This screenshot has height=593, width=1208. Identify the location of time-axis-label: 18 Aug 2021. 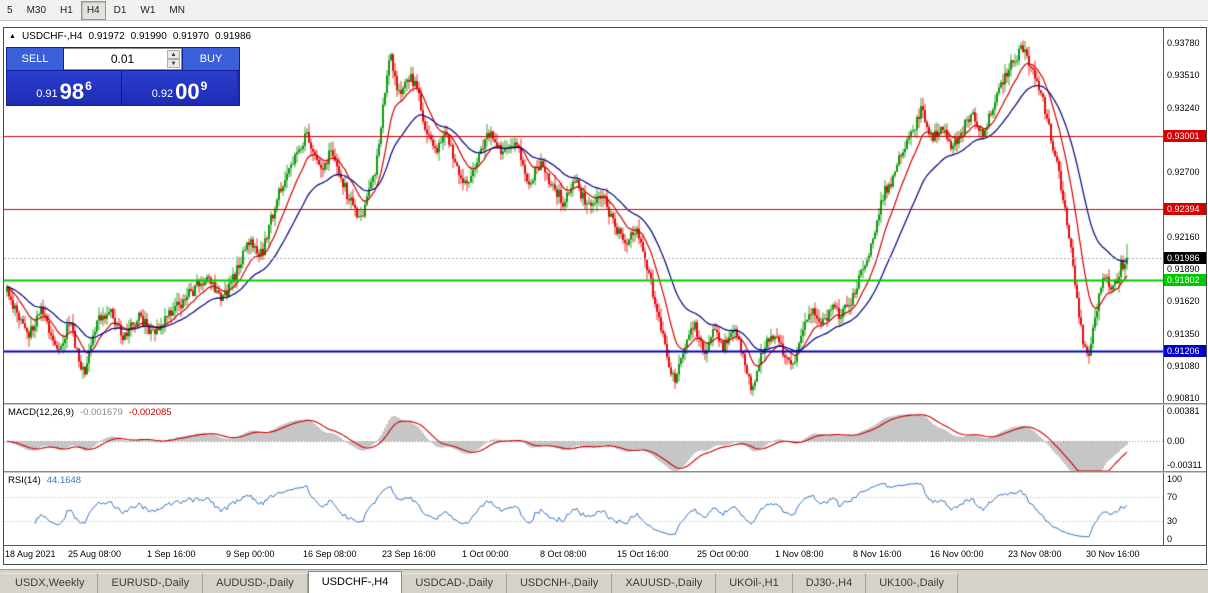
(30, 554).